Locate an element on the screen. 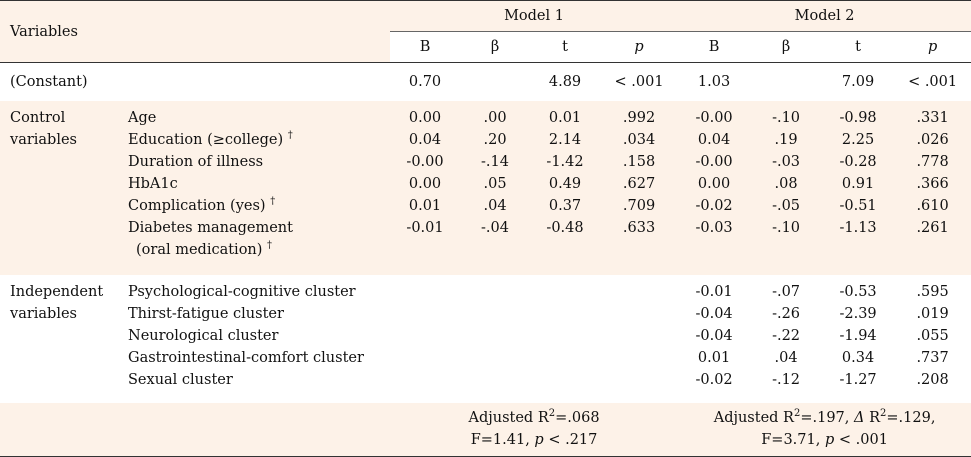 This screenshot has height=457, width=971. cell: -.14 is located at coordinates (495, 161).